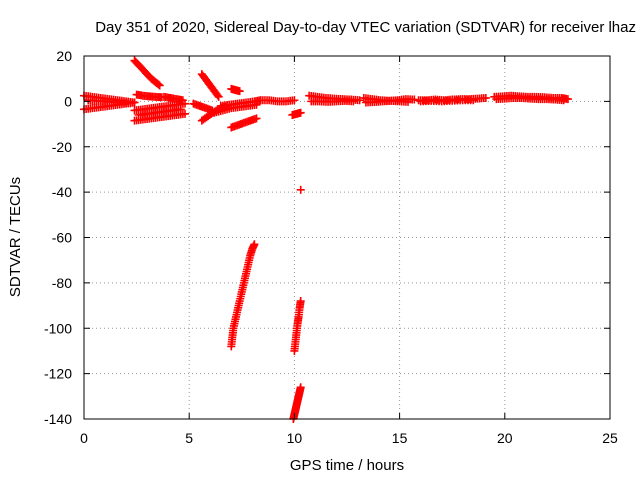 This screenshot has width=640, height=480. What do you see at coordinates (332, 101) in the screenshot?
I see `series-seg24` at bounding box center [332, 101].